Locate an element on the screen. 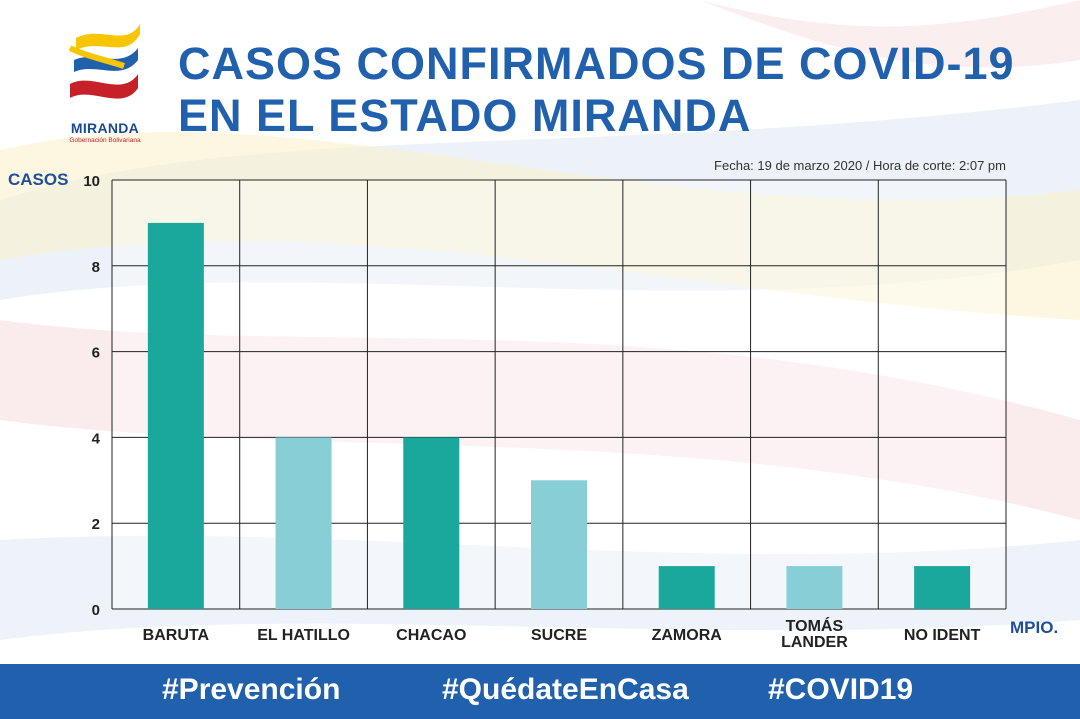  x-tick-label: ZAMORA is located at coordinates (687, 635).